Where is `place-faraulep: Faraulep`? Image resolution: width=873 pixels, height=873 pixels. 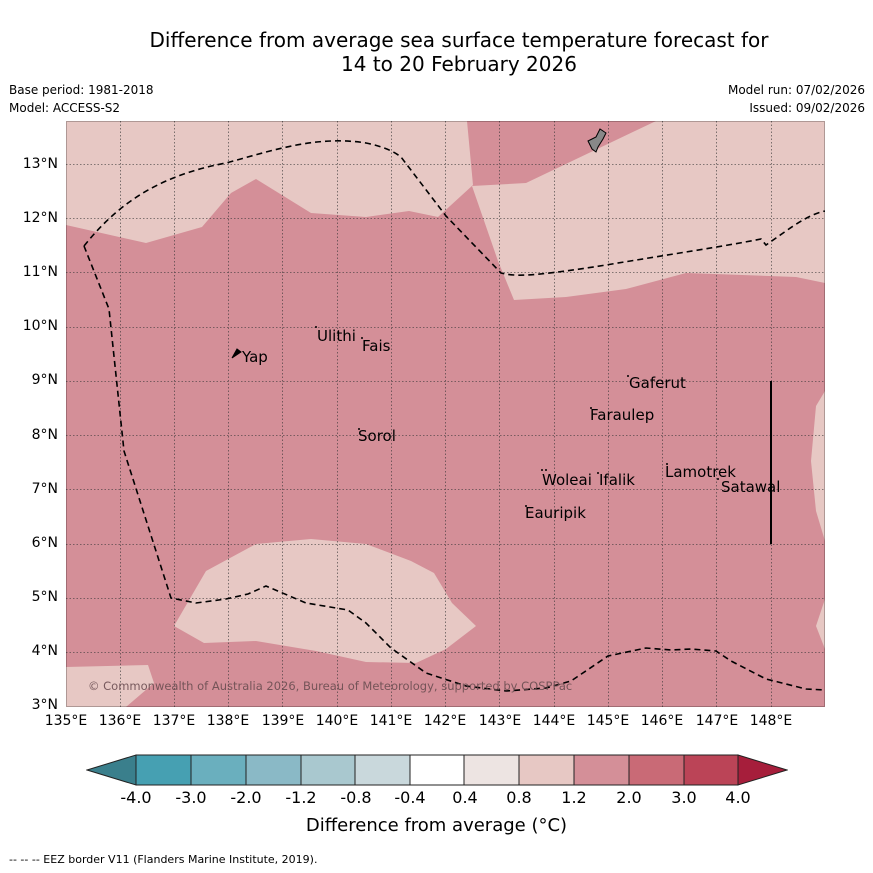 place-faraulep: Faraulep is located at coordinates (622, 415).